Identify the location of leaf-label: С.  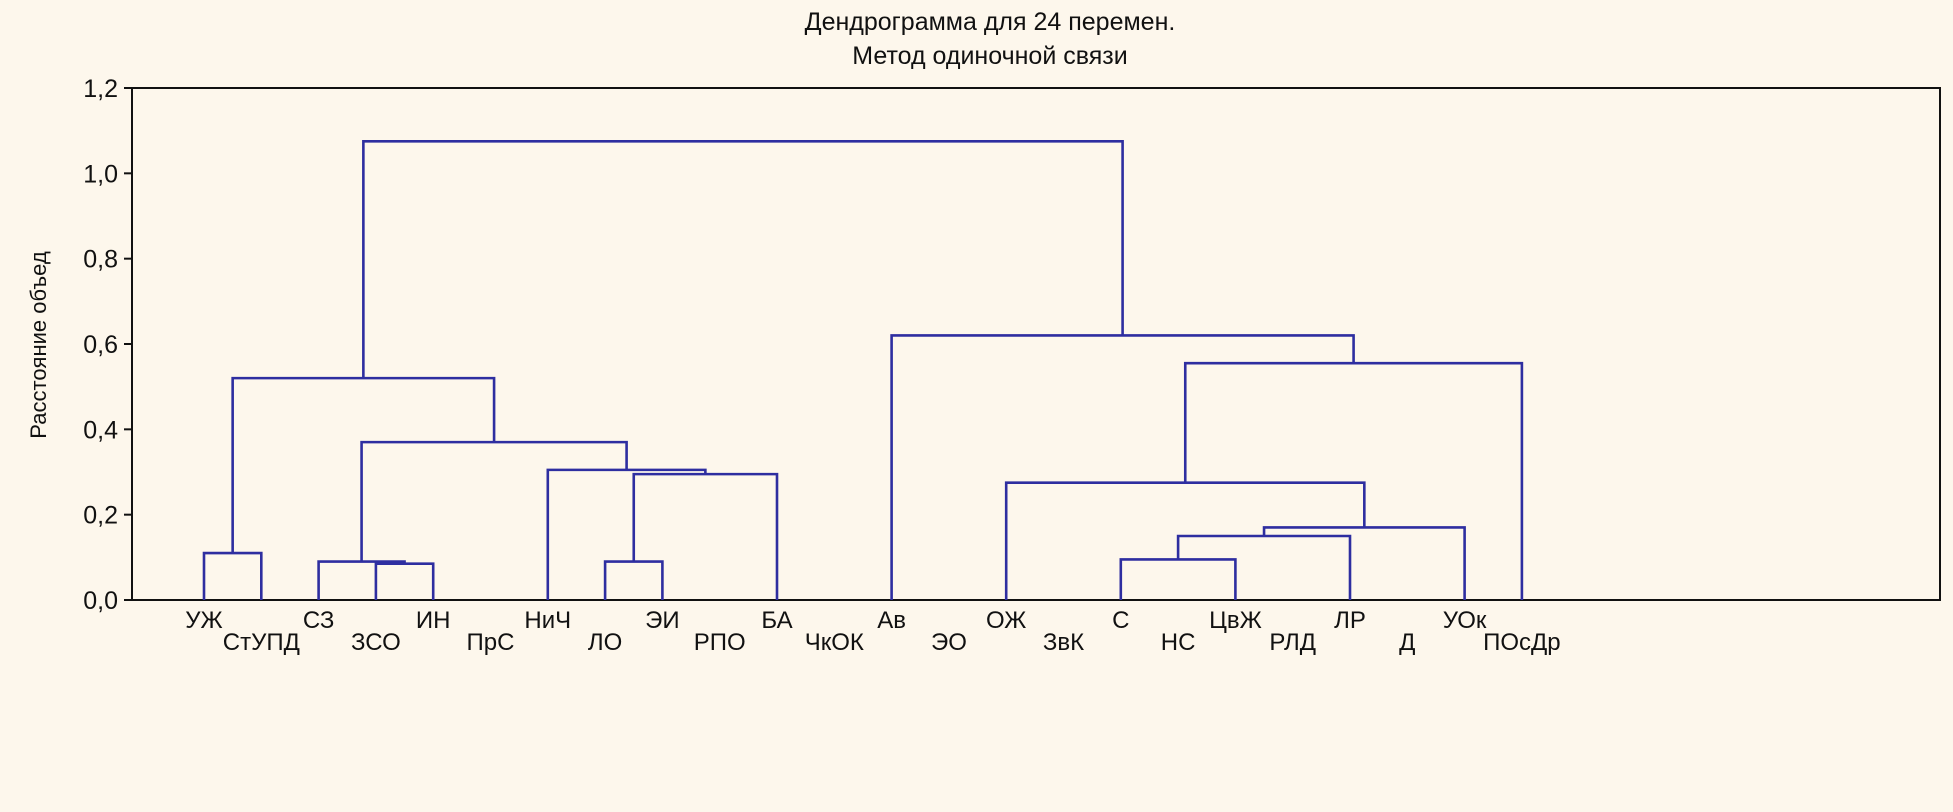
(1120, 620).